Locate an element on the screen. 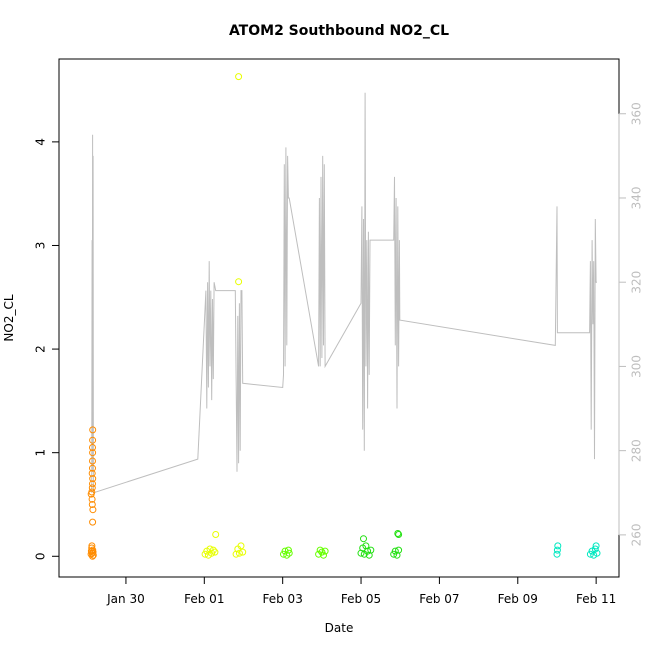 The width and height of the screenshot is (650, 650). y-tick-label: 0 is located at coordinates (41, 556).